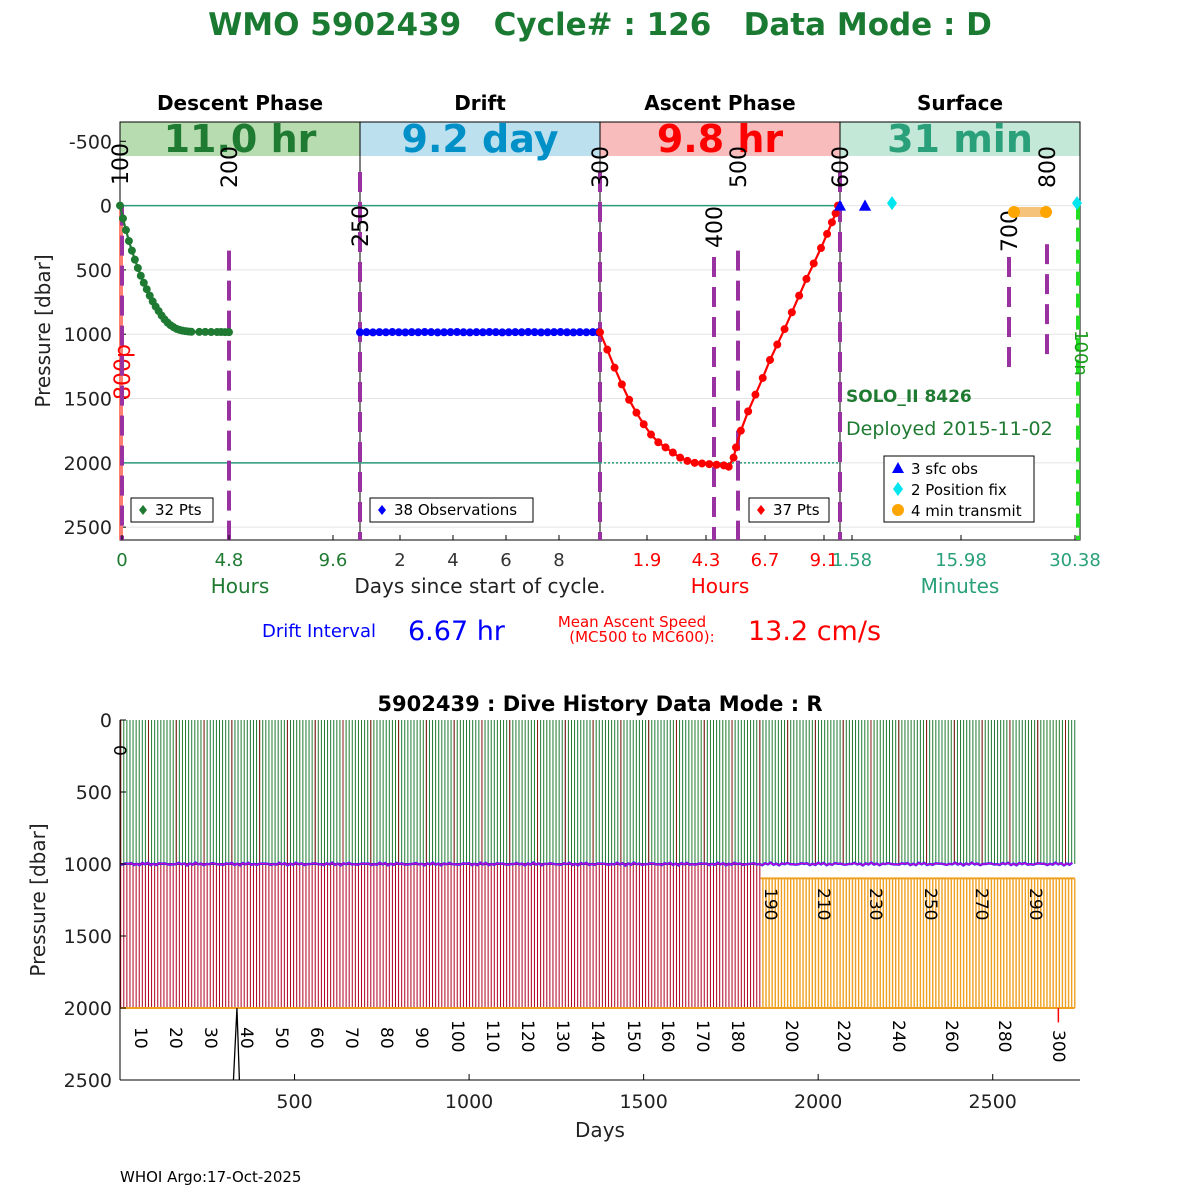  I want to click on cycle-label: 230, so click(875, 904).